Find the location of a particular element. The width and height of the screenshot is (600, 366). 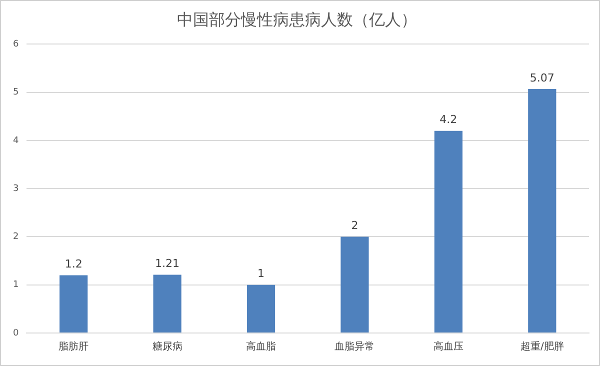

x-tick-label: 高血脂 is located at coordinates (261, 346).